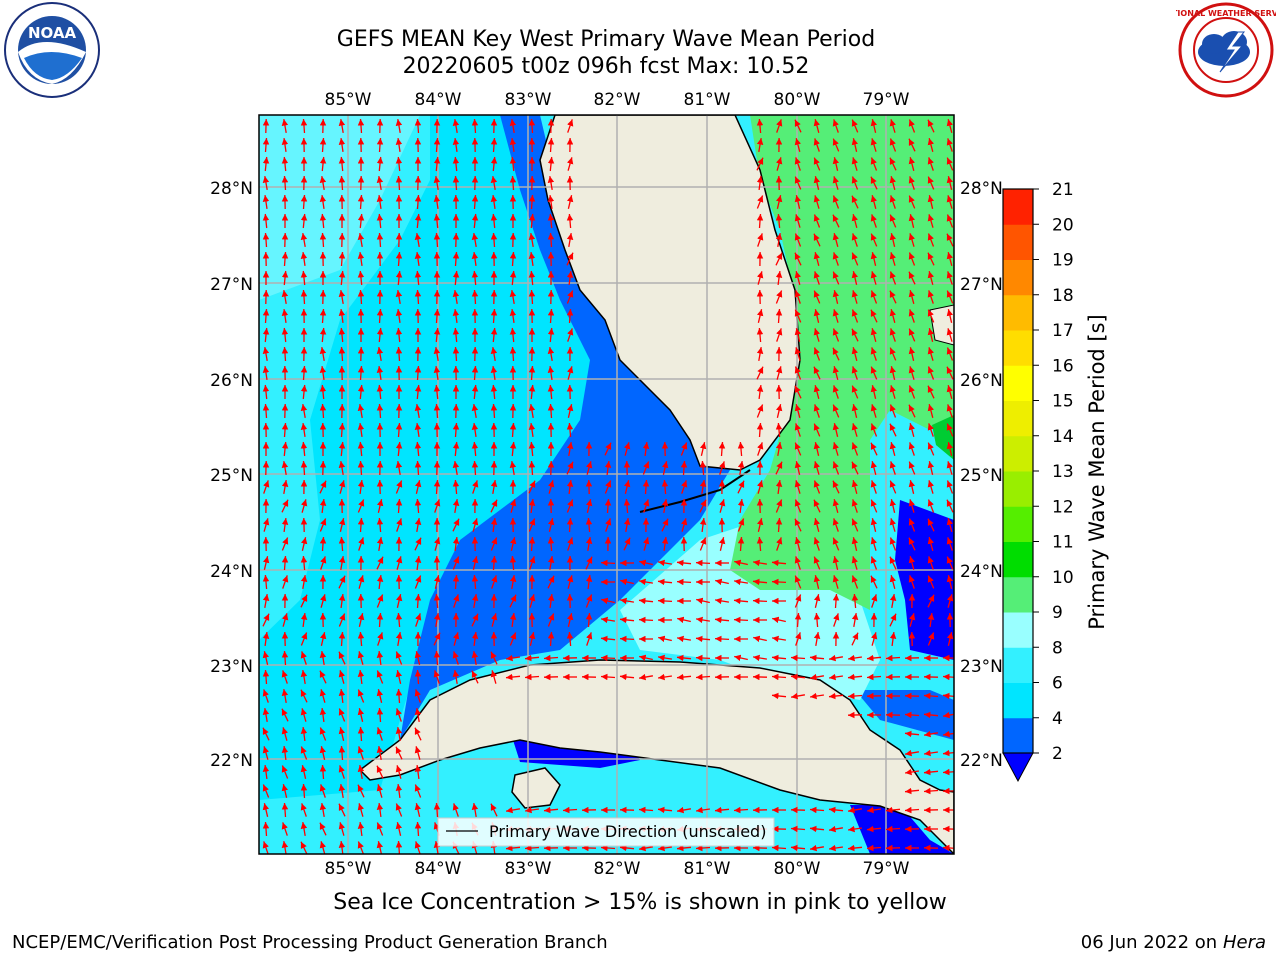 The image size is (1280, 960). What do you see at coordinates (231, 285) in the screenshot?
I see `lat-label-left: 27°N` at bounding box center [231, 285].